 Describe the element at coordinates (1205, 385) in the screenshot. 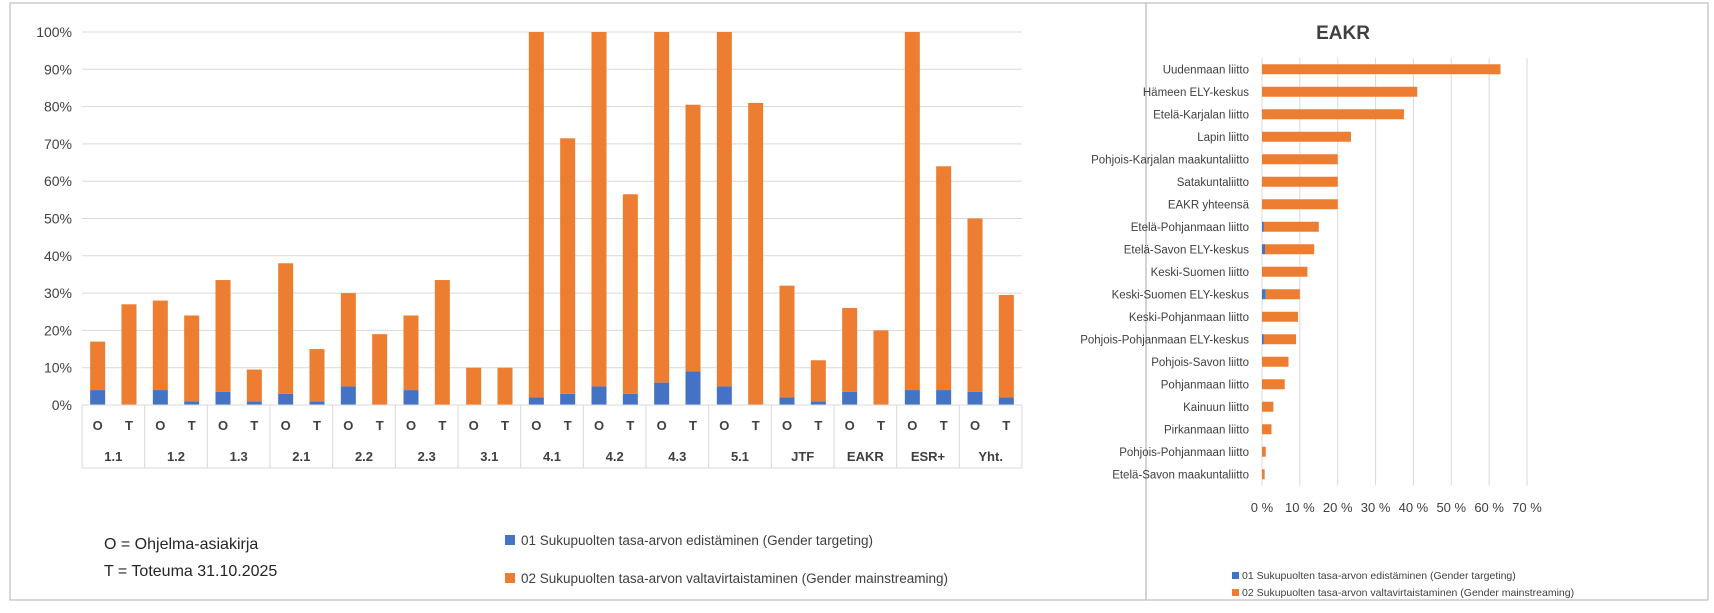

I see `right-category-label: Pohjanmaan liitto` at that location.